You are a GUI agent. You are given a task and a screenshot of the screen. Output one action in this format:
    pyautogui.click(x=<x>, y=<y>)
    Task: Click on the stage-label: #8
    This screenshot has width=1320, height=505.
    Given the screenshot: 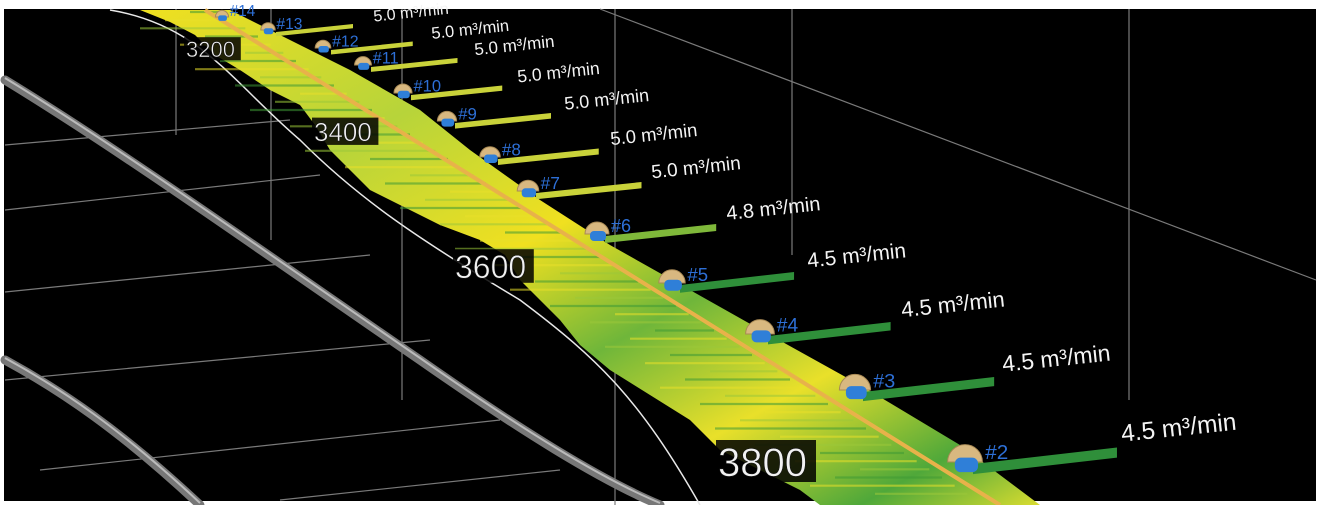 What is the action you would take?
    pyautogui.click(x=511, y=149)
    